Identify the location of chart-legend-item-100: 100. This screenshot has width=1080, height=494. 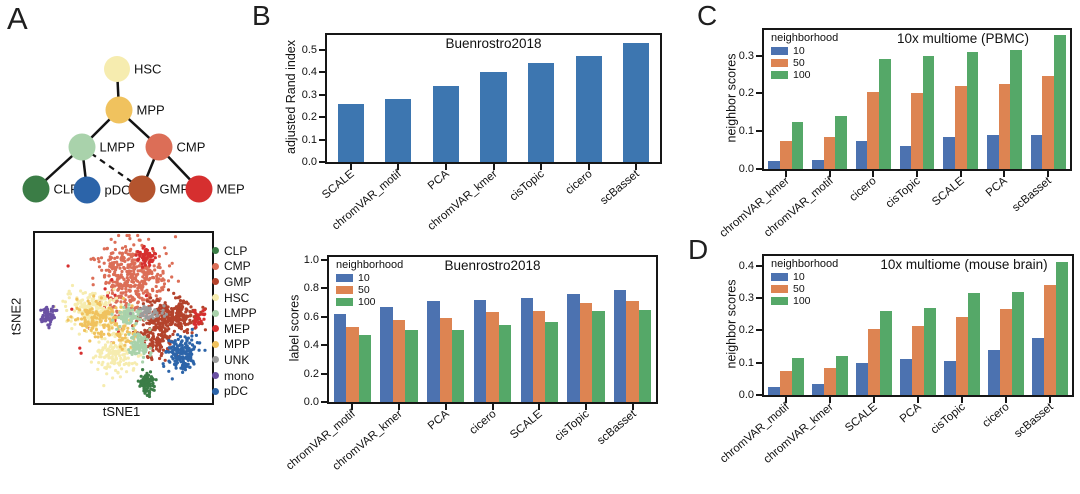
(369, 302).